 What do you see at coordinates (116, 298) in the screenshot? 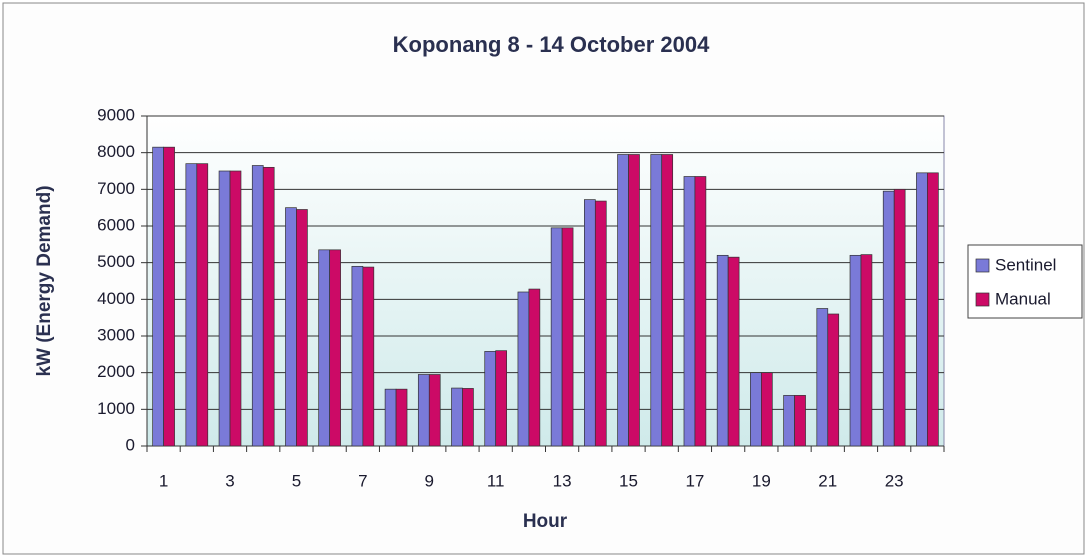
I see `y-tick-label: 4000` at bounding box center [116, 298].